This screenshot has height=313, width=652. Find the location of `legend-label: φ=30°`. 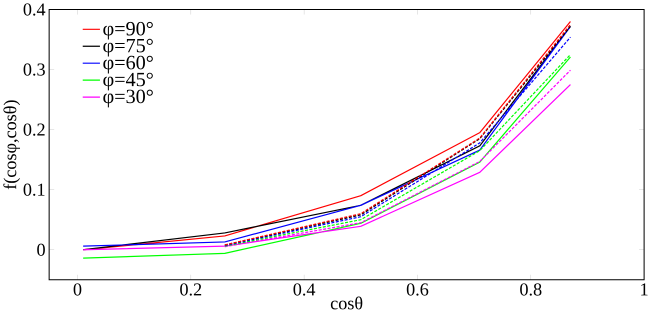

legend-label: φ=30° is located at coordinates (128, 99).